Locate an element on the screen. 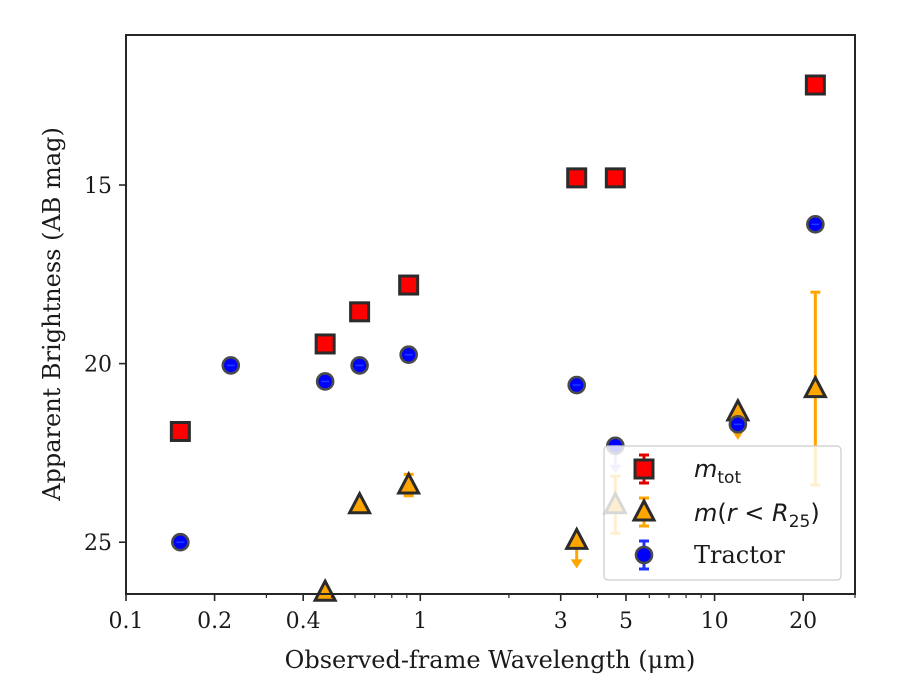 The height and width of the screenshot is (700, 900). legend-paren: ( is located at coordinates (721, 513).